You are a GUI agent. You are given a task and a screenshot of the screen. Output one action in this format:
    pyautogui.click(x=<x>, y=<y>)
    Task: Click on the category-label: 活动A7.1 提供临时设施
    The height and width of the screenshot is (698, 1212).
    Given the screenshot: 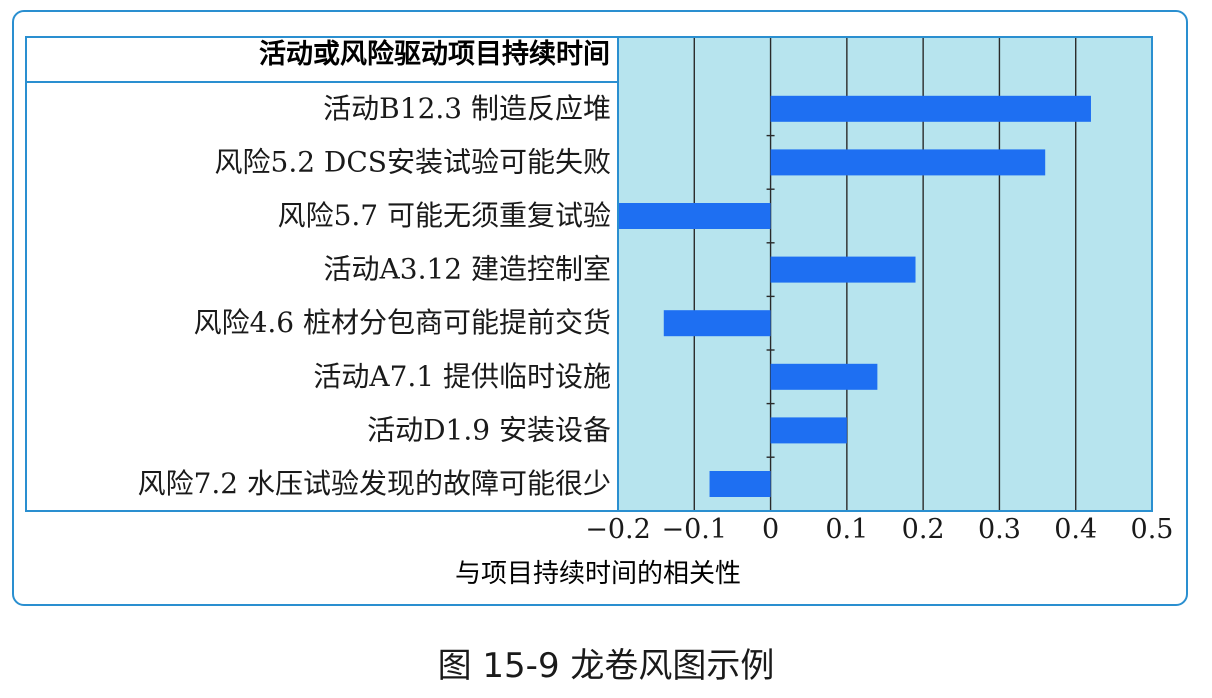 What is the action you would take?
    pyautogui.click(x=462, y=376)
    